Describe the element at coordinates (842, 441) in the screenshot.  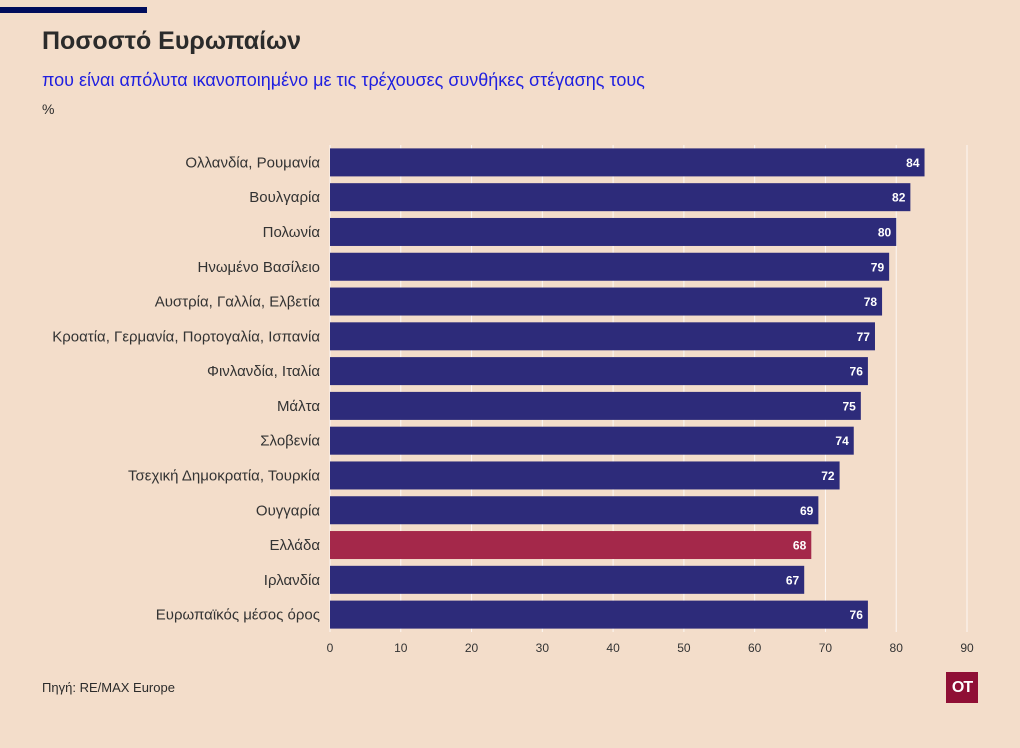
I see `data-label: 74` at that location.